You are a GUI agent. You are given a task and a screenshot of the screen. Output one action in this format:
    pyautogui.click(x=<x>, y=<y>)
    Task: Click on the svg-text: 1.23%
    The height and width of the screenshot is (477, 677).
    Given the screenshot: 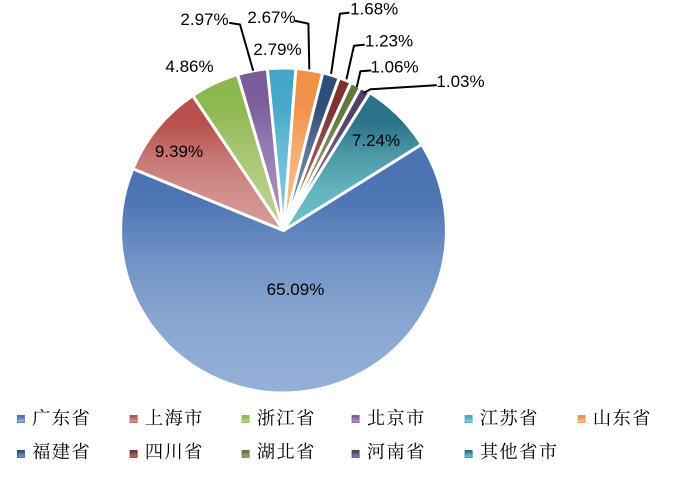 What is the action you would take?
    pyautogui.click(x=389, y=41)
    